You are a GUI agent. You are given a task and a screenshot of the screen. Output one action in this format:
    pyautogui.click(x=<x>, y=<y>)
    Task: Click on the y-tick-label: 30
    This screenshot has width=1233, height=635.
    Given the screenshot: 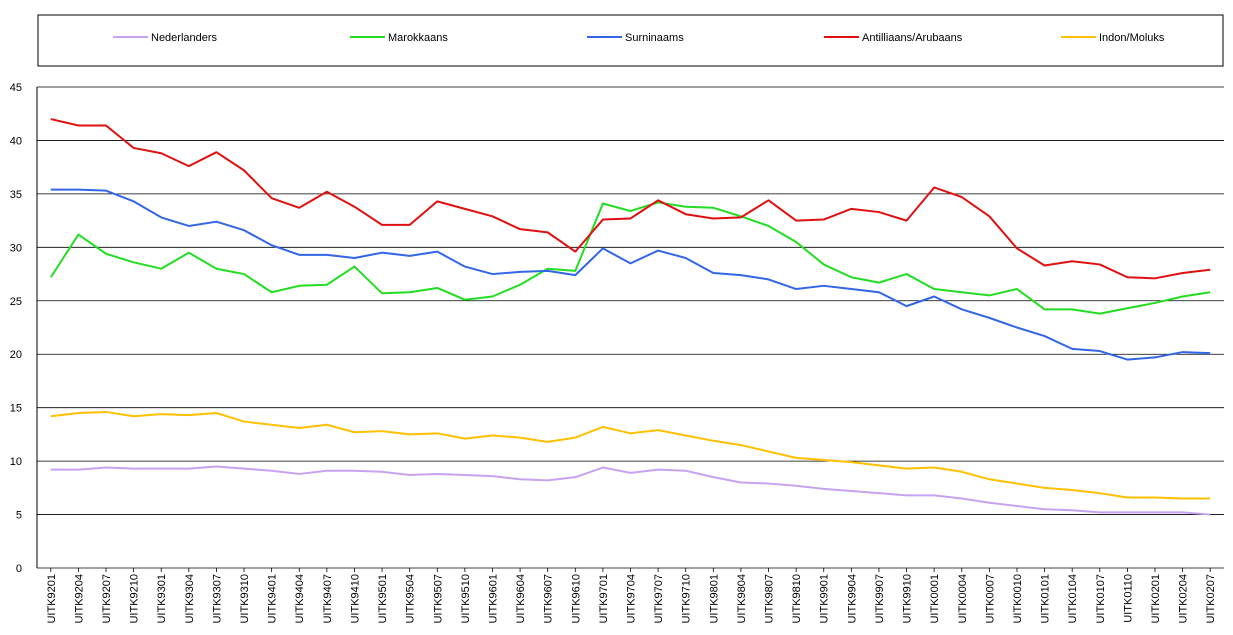 What is the action you would take?
    pyautogui.click(x=16, y=248)
    